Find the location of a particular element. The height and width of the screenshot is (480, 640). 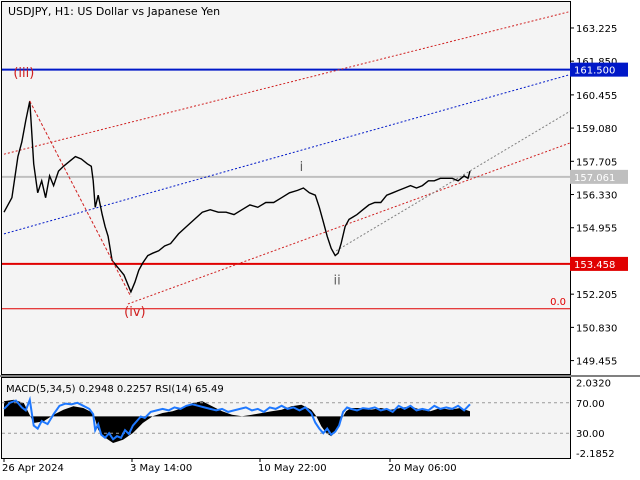

x-tick-label: 3 May 14:00 is located at coordinates (161, 468).